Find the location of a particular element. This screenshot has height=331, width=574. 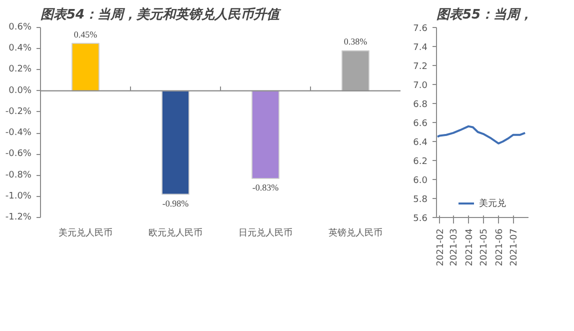

y-tick-label: 5.8 is located at coordinates (420, 200).